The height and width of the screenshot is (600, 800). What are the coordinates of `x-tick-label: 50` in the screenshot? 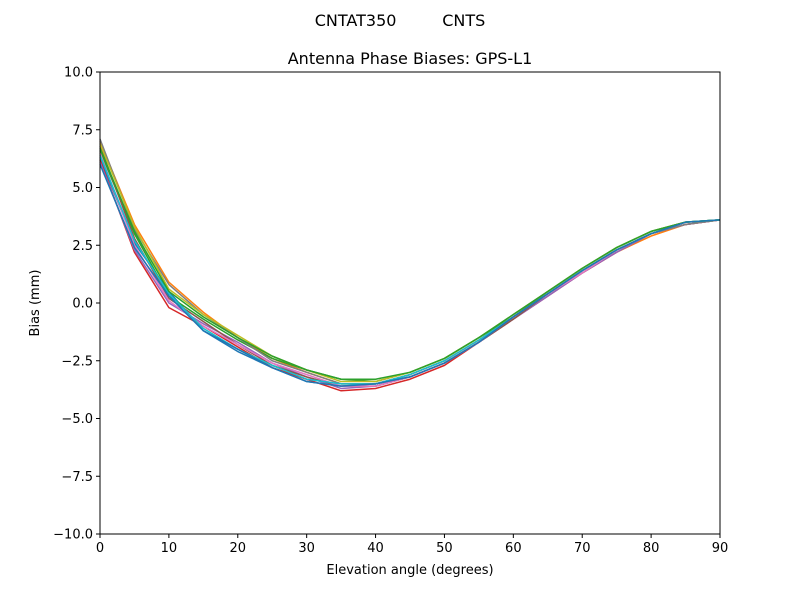 It's located at (444, 548).